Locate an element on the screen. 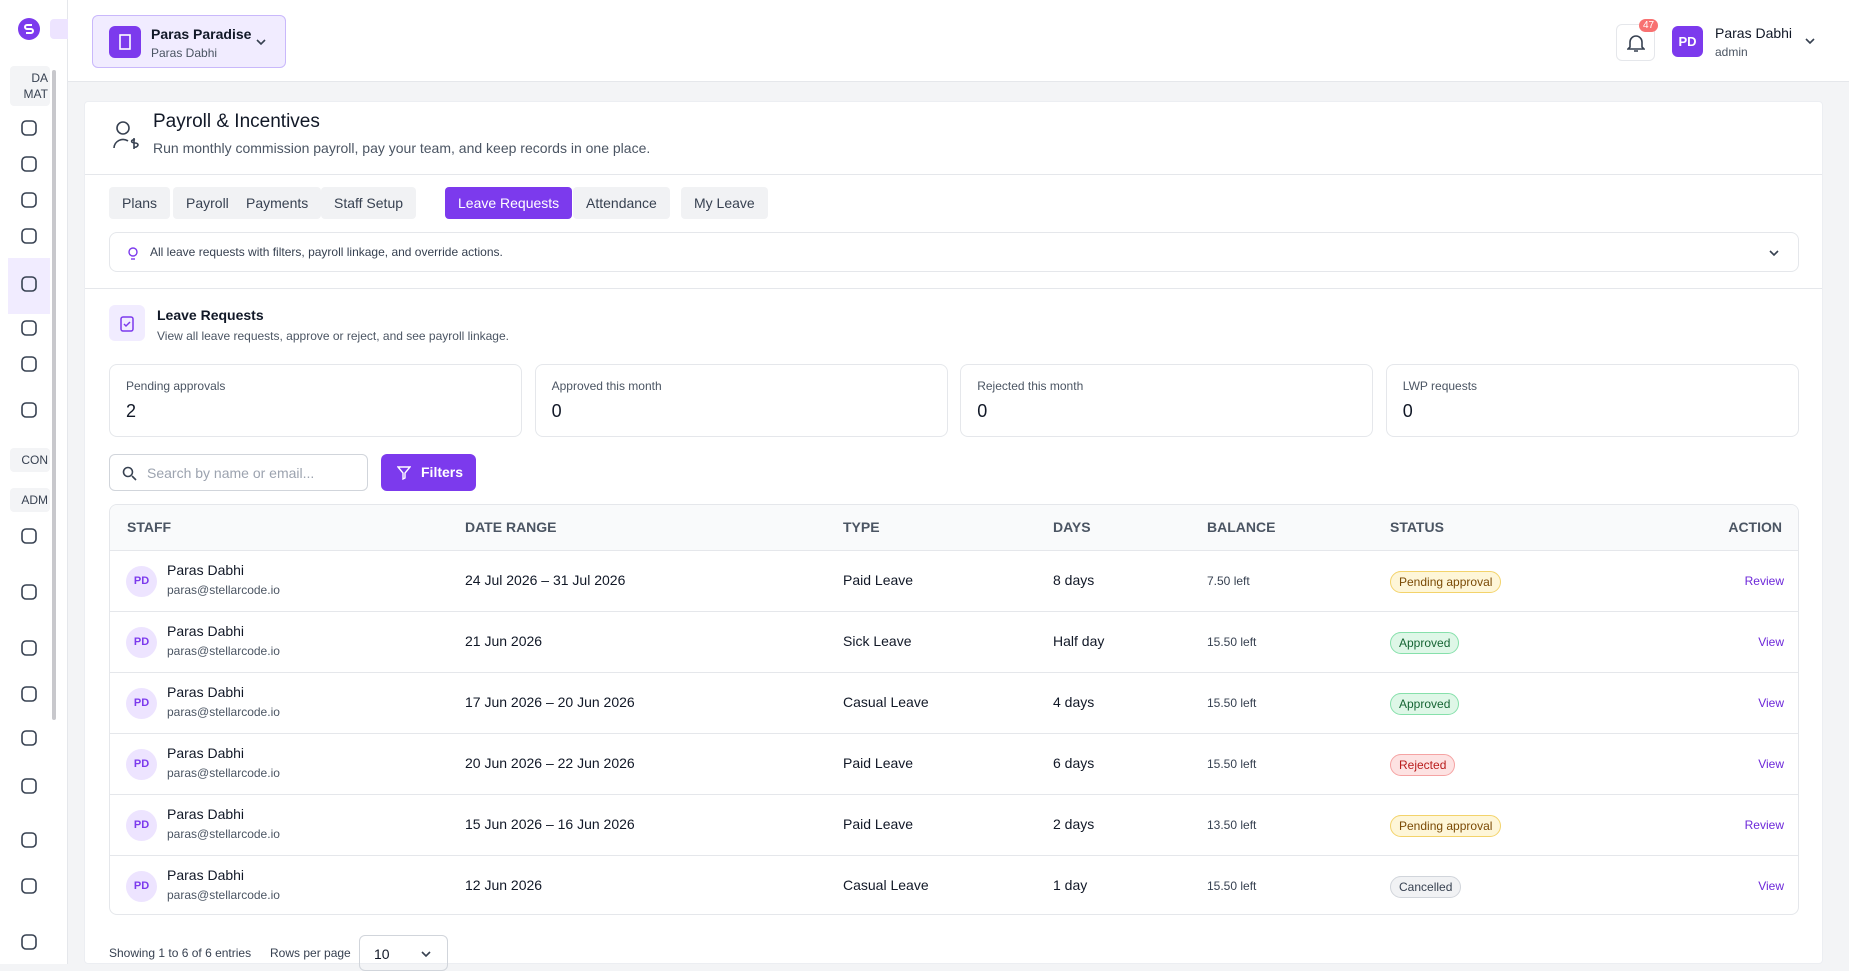 The height and width of the screenshot is (971, 1849). table-header-bg is located at coordinates (954, 527).